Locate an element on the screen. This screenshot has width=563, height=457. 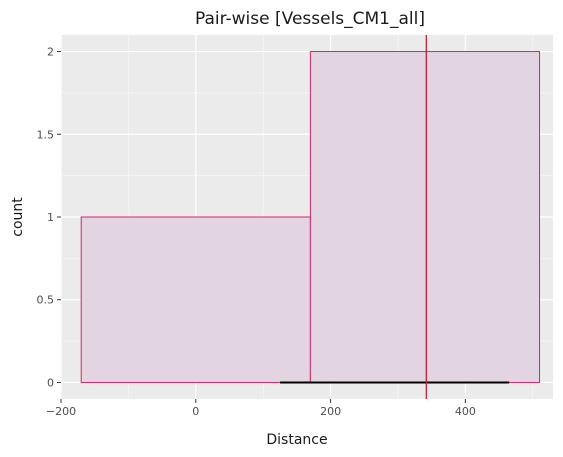
y-tick-label: 1 is located at coordinates (50, 217).